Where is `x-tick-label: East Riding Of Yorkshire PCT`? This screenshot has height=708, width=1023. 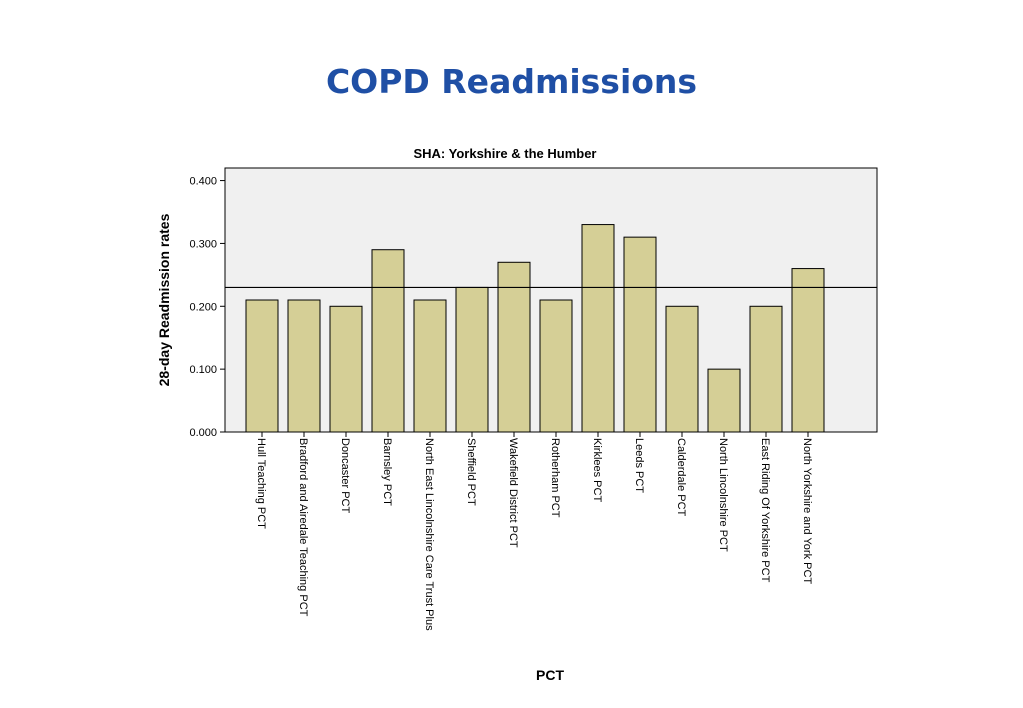
x-tick-label: East Riding Of Yorkshire PCT is located at coordinates (765, 510).